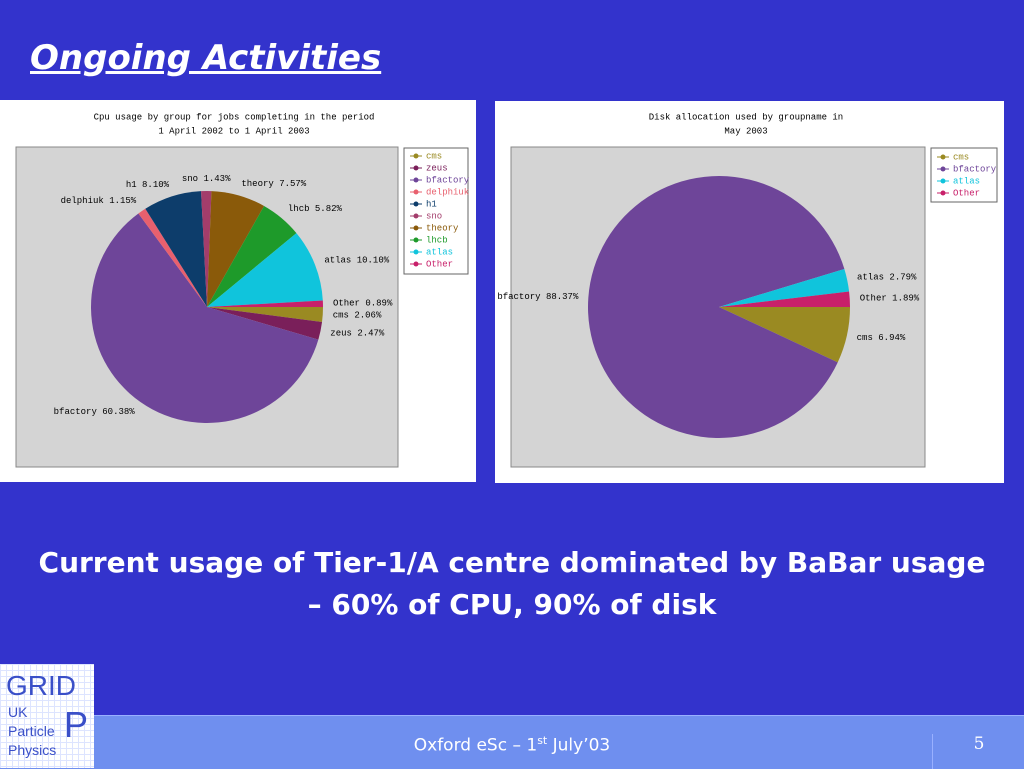 The width and height of the screenshot is (1024, 769). I want to click on slice-label: lhcb 5.82%, so click(315, 209).